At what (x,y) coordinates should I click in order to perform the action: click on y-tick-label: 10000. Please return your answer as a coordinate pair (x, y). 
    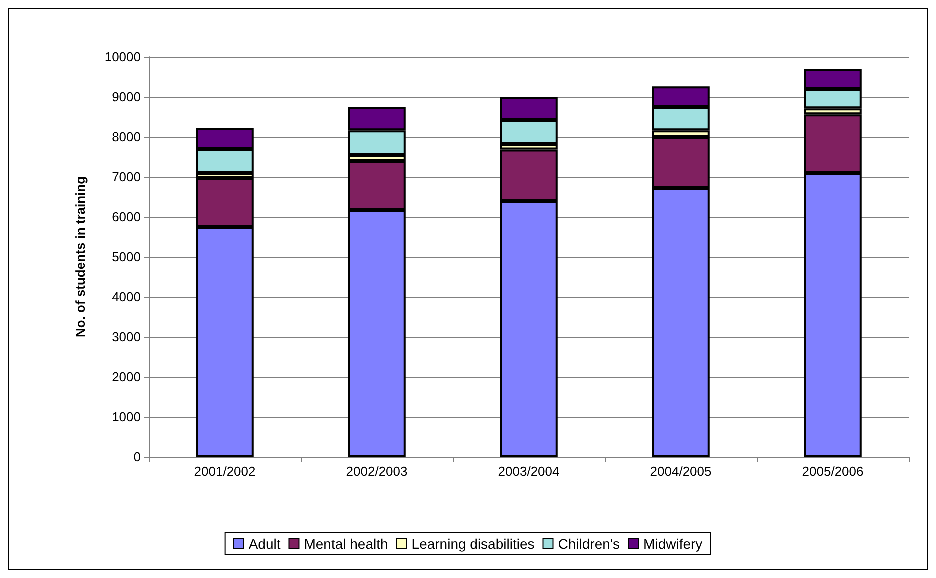
    Looking at the image, I should click on (122, 57).